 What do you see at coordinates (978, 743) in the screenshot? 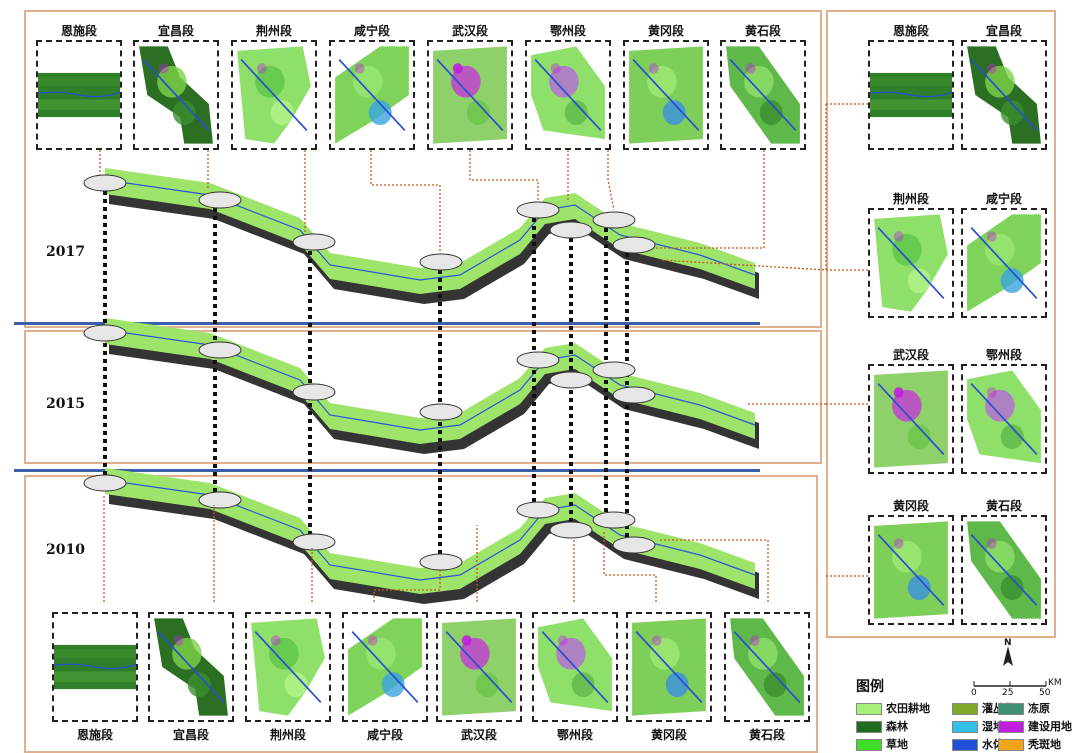
I see `legend-item-8: 水体` at bounding box center [978, 743].